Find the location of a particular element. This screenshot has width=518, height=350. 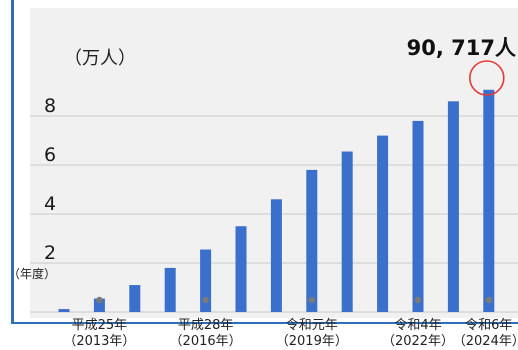

x-tick-label: 令和6年 is located at coordinates (488, 325).